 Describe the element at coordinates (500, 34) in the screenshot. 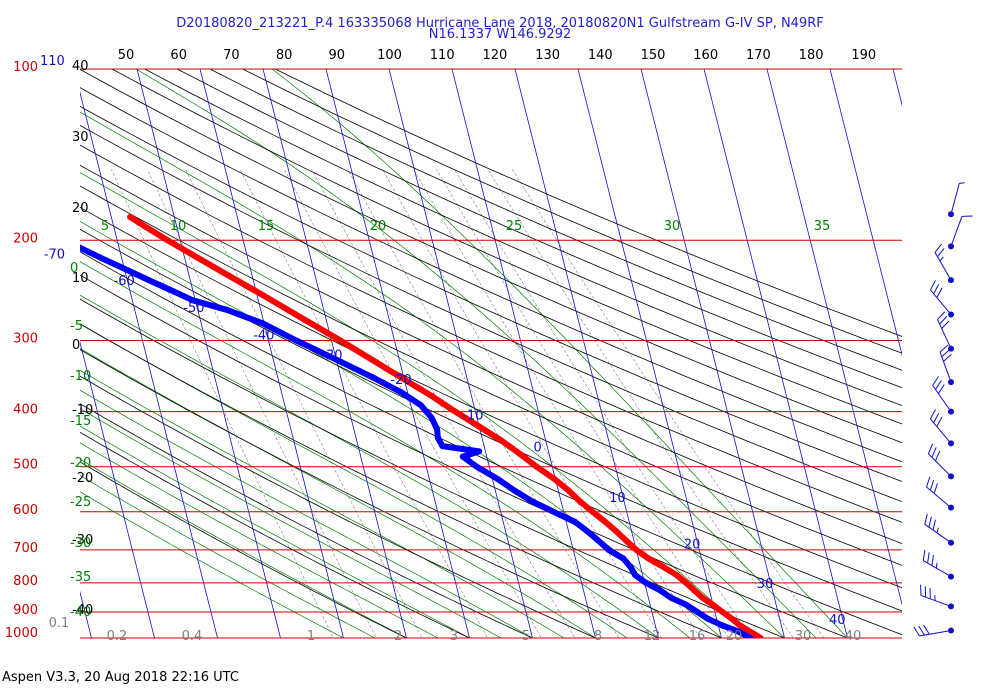

I see `chart-title-line2: N16.1337 W146.9292` at that location.